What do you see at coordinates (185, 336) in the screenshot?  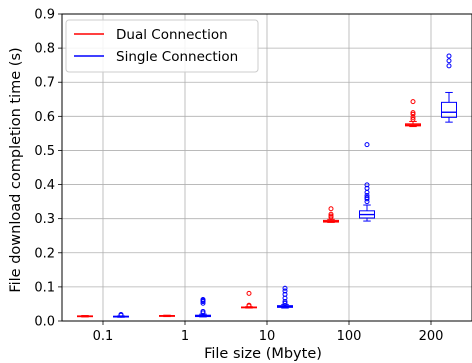 I see `x-tick-label: 1` at bounding box center [185, 336].